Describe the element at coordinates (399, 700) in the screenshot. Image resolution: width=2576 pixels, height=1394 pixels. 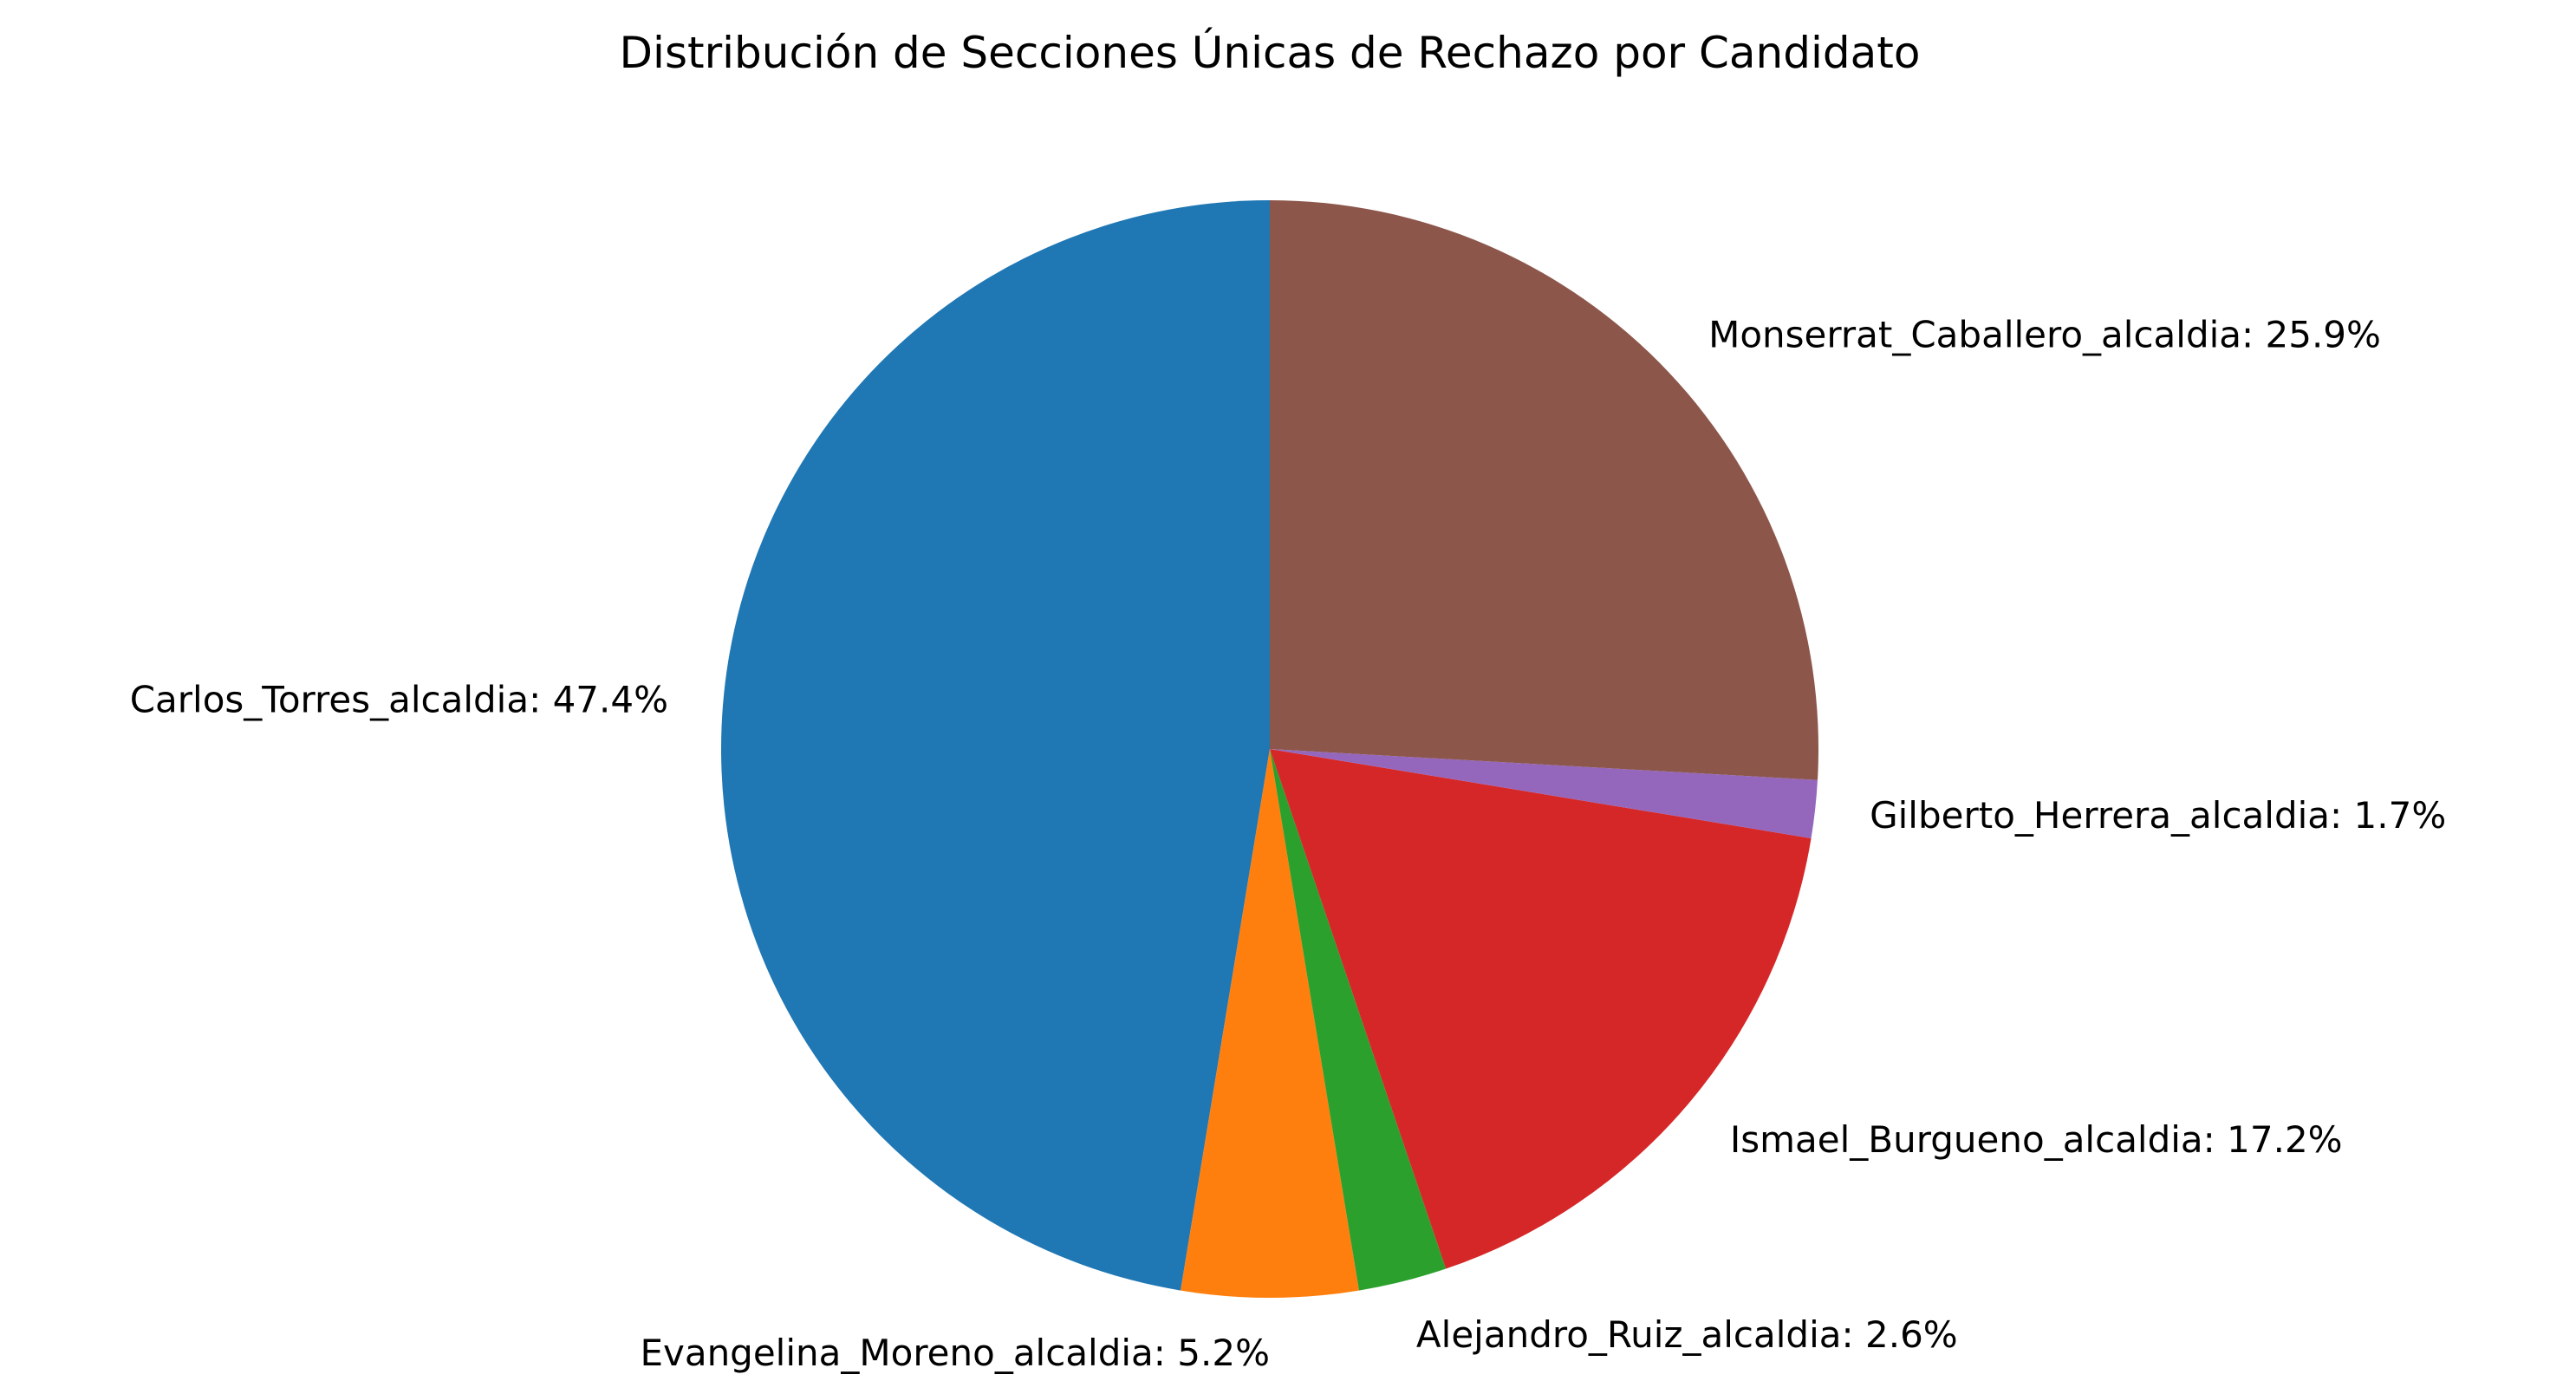
I see `pie-label-carlos-torres-alcaldia: Carlos_Torres_alcaldia: 47.4%` at that location.